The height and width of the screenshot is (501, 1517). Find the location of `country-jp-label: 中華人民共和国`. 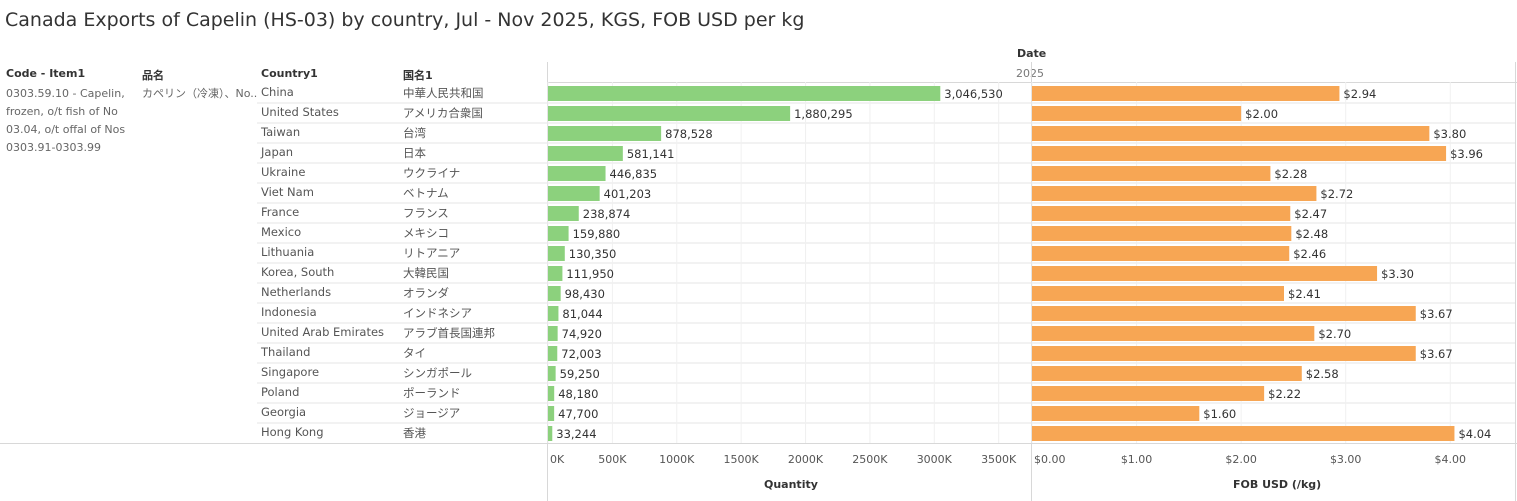

country-jp-label: 中華人民共和国 is located at coordinates (443, 93).